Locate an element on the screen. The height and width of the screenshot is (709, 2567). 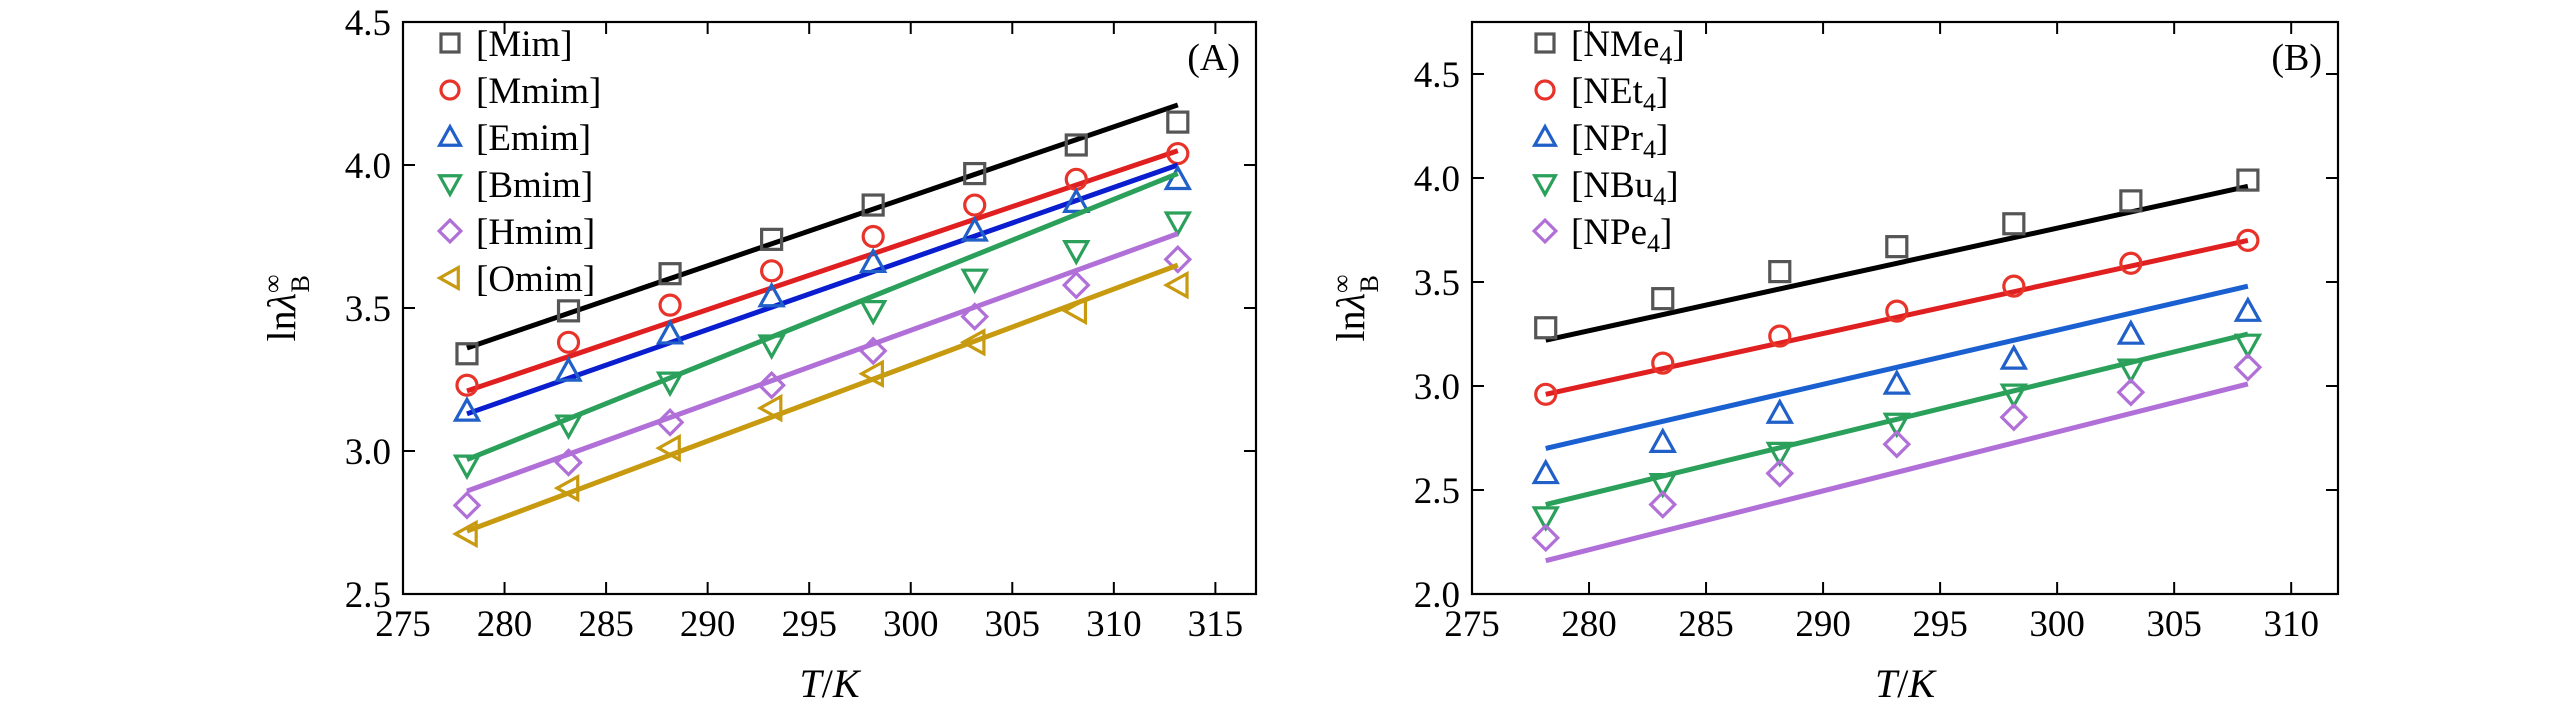
y-axis-subscript: B is located at coordinates (300, 283).